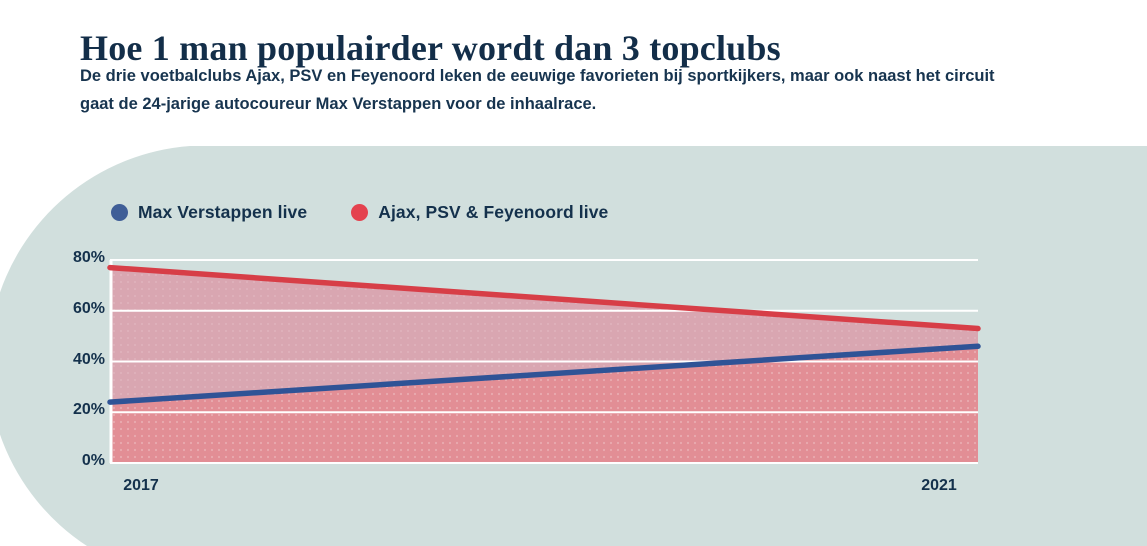 The width and height of the screenshot is (1147, 546). What do you see at coordinates (493, 212) in the screenshot?
I see `legend-label: Ajax, PSV & Feyenoord live` at bounding box center [493, 212].